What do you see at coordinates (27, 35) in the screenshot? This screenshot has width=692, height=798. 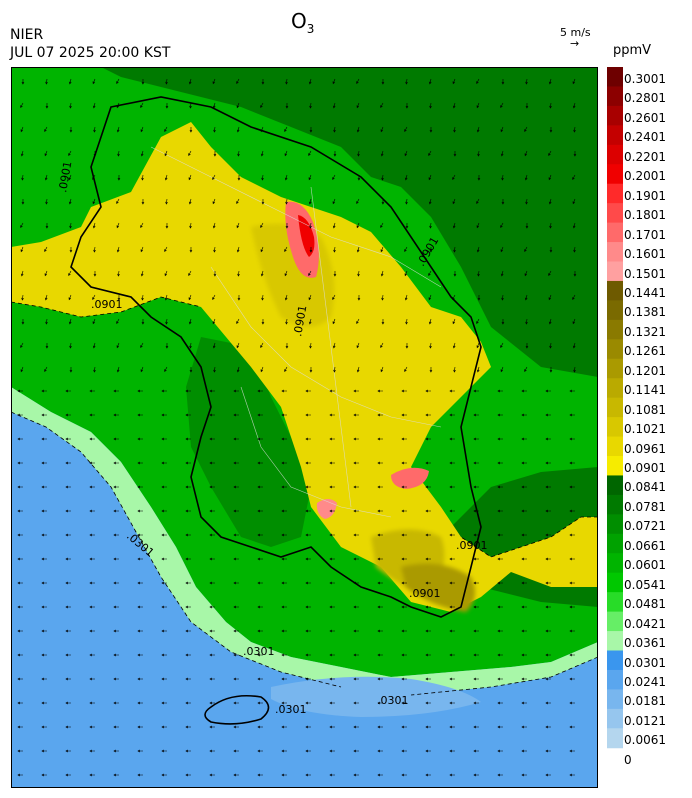 I see `organization-label: NIER` at bounding box center [27, 35].